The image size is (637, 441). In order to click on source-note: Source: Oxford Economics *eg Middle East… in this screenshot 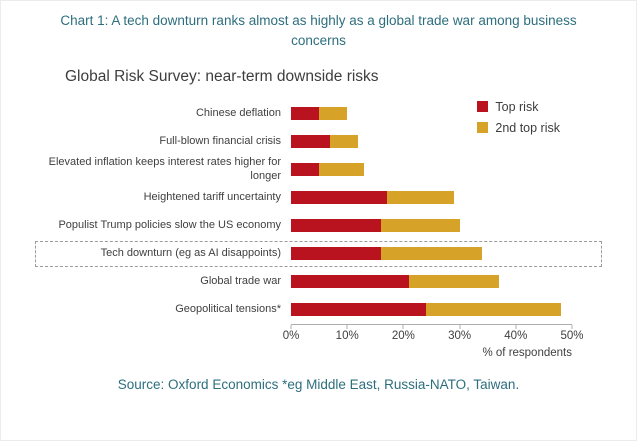, I will do `click(318, 384)`.